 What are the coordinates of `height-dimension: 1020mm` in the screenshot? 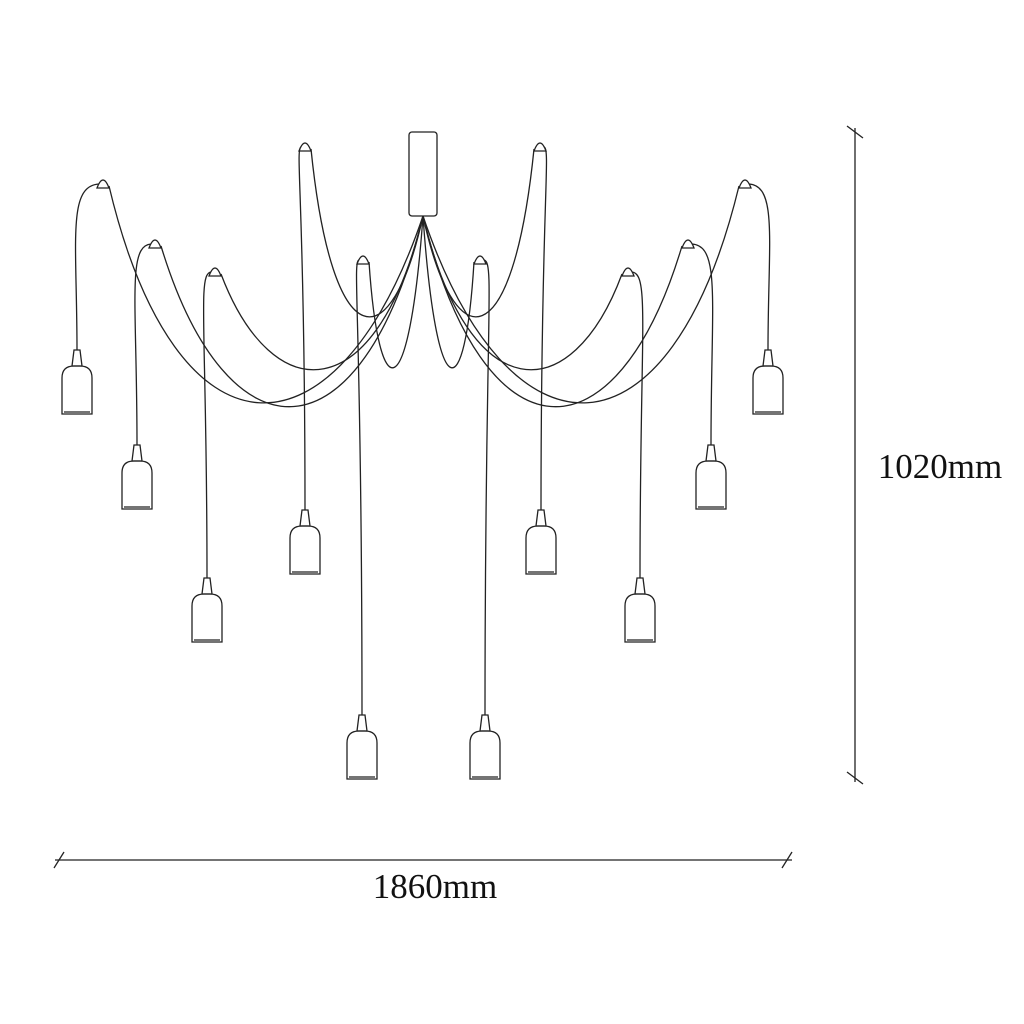 It's located at (924, 455).